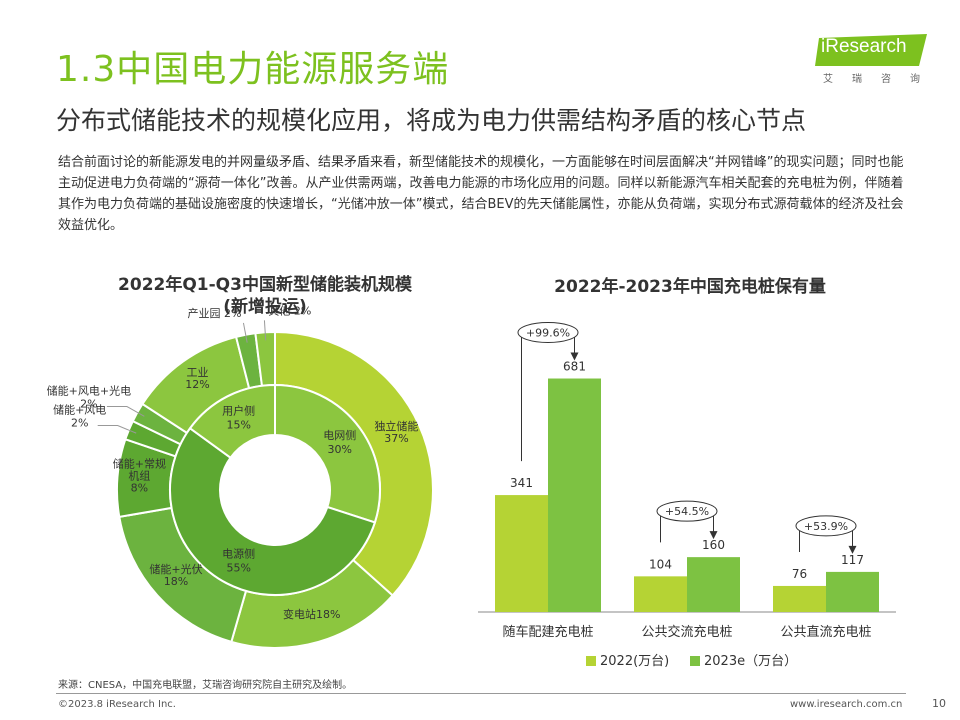 The width and height of the screenshot is (960, 720). What do you see at coordinates (852, 560) in the screenshot?
I see `bar-value-label: 117` at bounding box center [852, 560].